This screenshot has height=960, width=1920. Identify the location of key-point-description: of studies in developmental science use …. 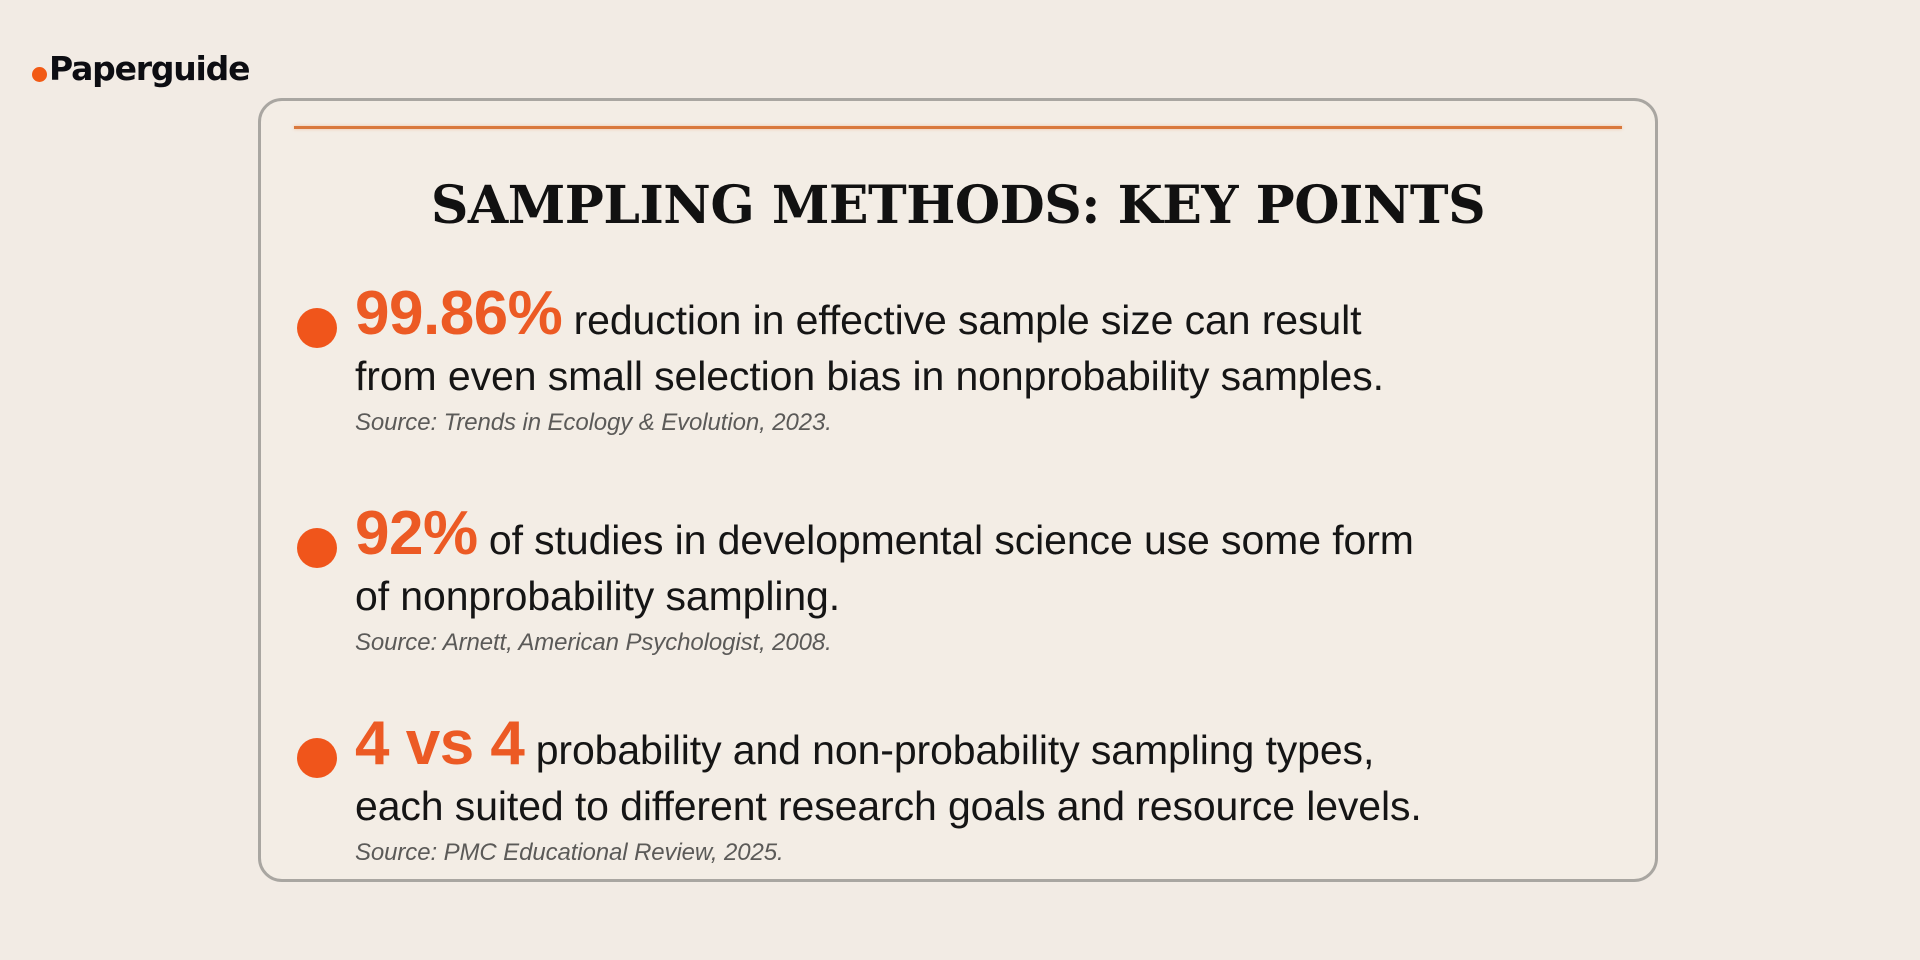
(951, 540).